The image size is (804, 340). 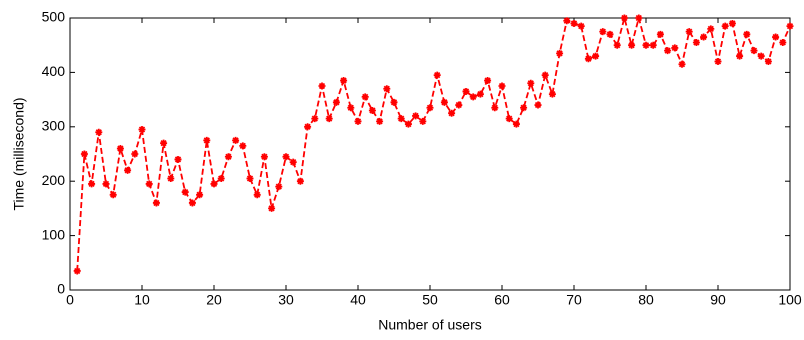 What do you see at coordinates (574, 300) in the screenshot?
I see `x-tick-label: 70` at bounding box center [574, 300].